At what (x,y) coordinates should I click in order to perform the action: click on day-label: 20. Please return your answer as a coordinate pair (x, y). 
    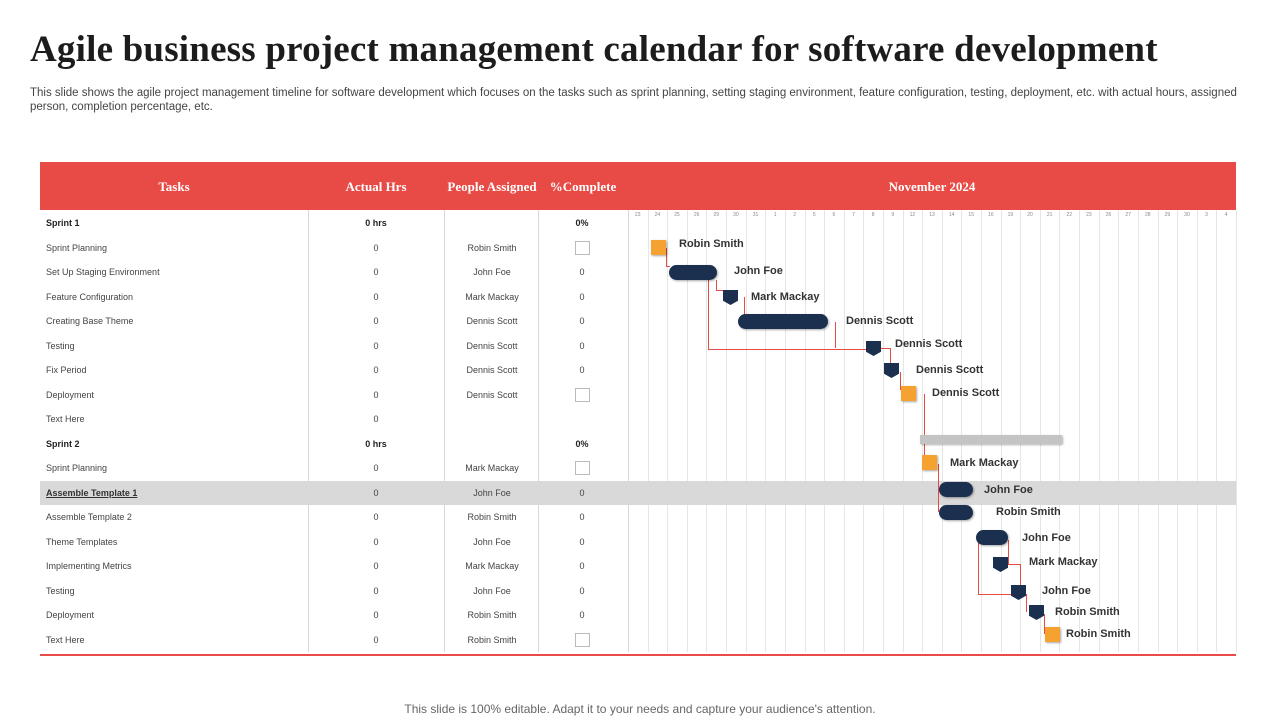
    Looking at the image, I should click on (1030, 215).